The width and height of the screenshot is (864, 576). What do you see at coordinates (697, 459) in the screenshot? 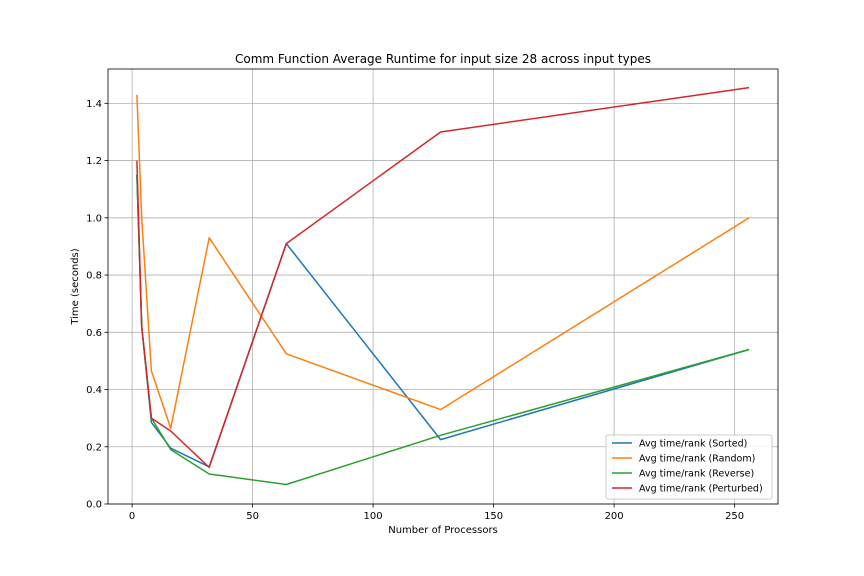
I see `legend-label-1: Avg time/rank (Random)` at bounding box center [697, 459].